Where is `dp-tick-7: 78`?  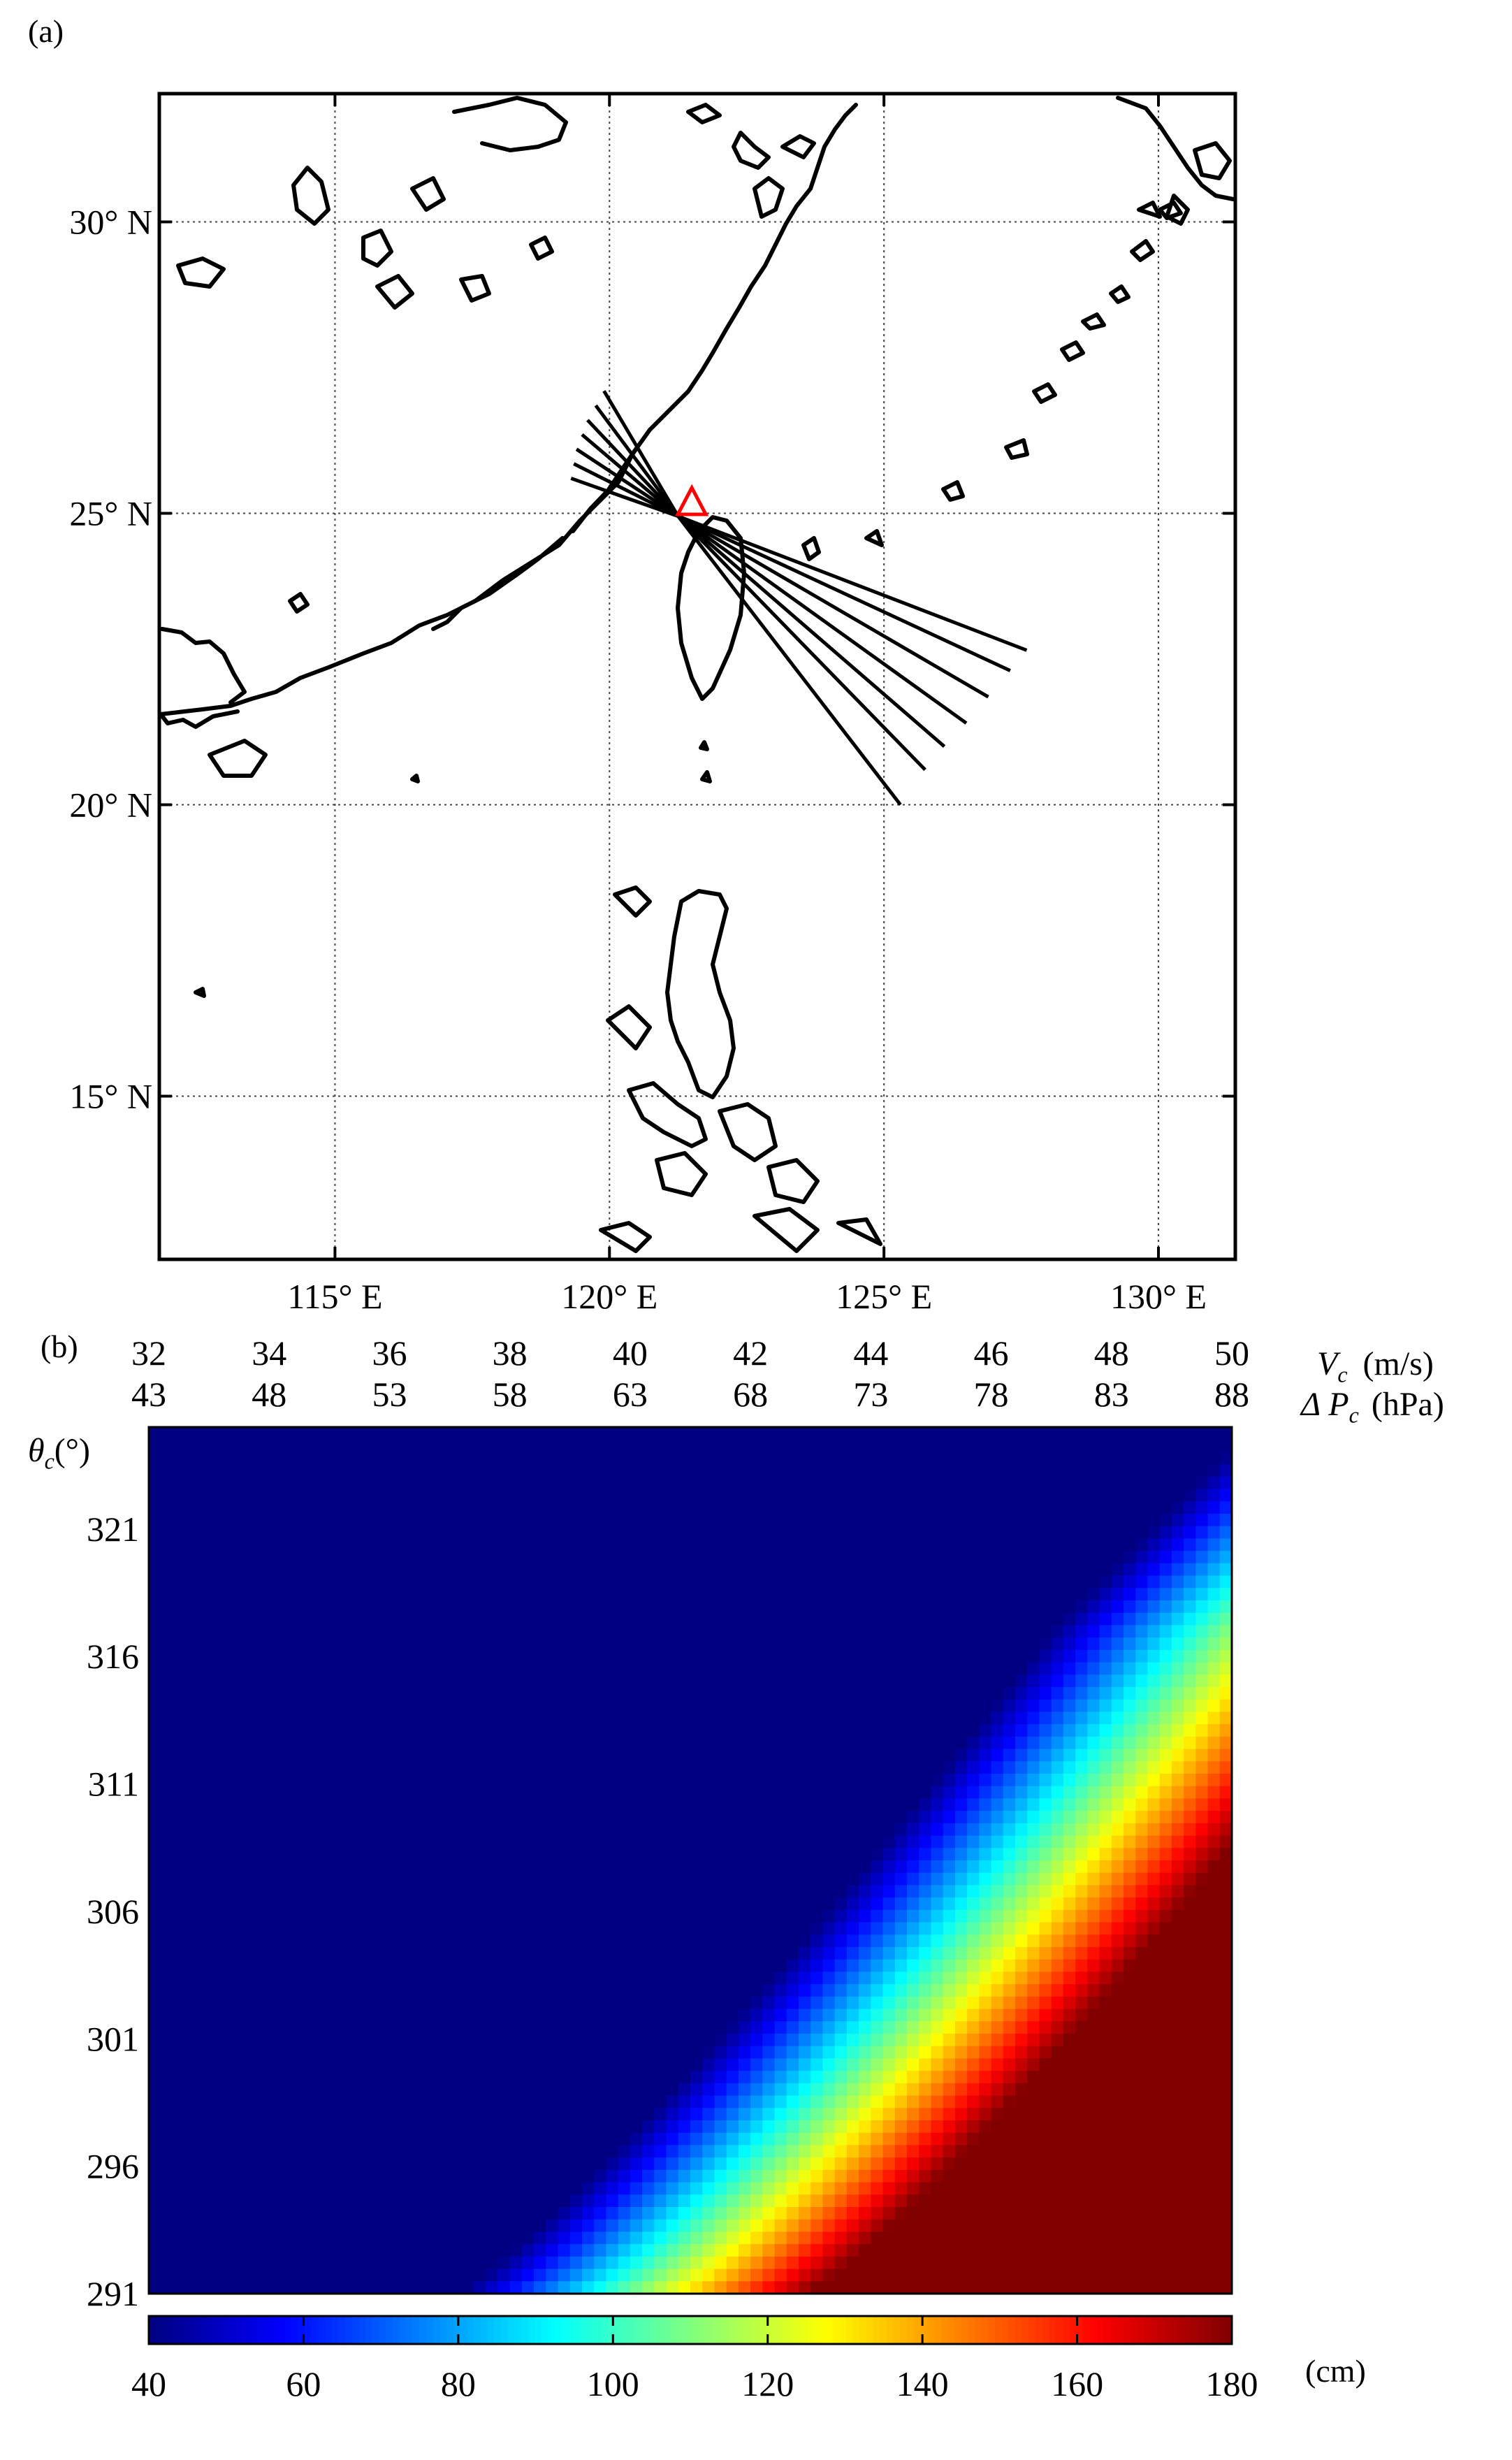 dp-tick-7: 78 is located at coordinates (991, 1394).